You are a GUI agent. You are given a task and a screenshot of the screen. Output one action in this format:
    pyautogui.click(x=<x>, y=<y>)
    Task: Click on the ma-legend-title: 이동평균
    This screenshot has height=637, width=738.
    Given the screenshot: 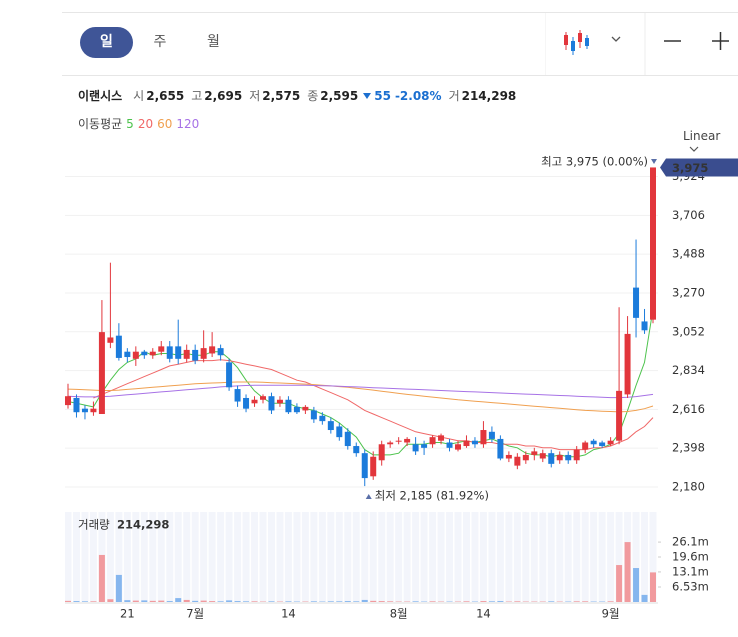 What is the action you would take?
    pyautogui.click(x=100, y=124)
    